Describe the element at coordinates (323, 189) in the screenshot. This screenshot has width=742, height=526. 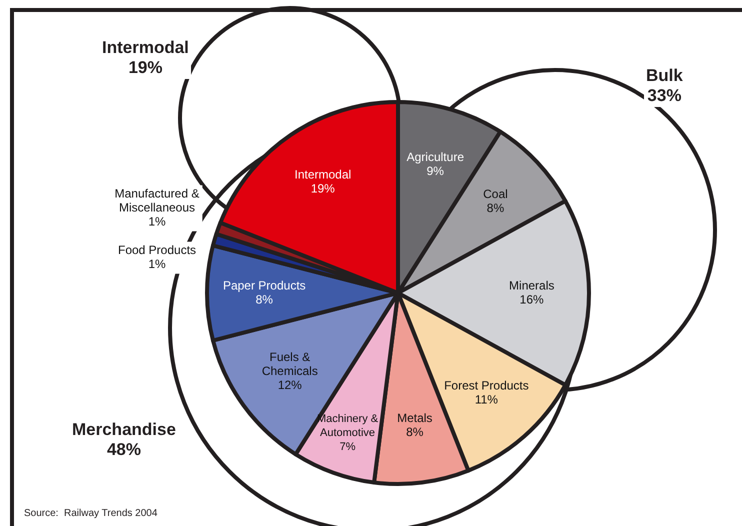
I see `data-label: 19%` at that location.